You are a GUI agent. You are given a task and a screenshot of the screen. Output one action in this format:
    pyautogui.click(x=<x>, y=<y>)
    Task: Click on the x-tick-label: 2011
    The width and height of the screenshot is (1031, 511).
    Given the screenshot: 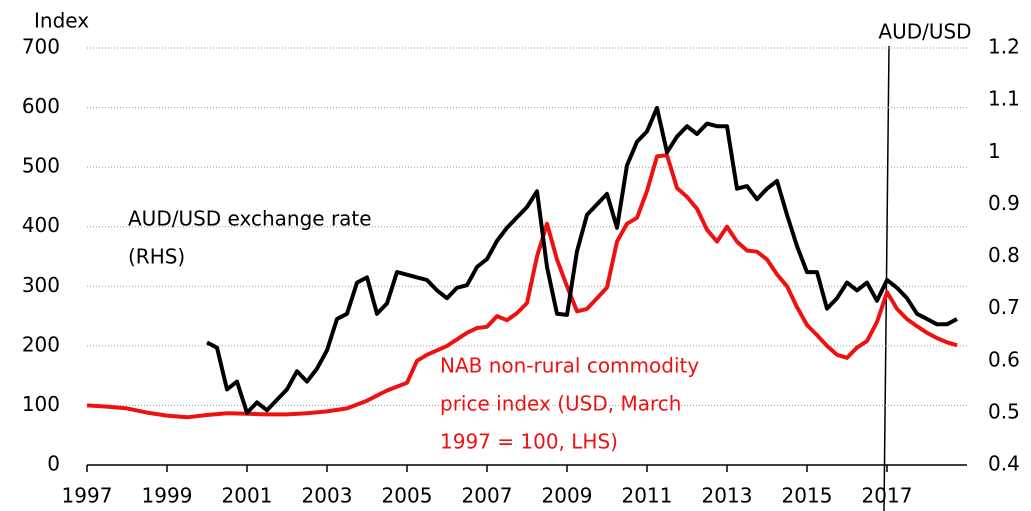 What is the action you would take?
    pyautogui.click(x=647, y=496)
    